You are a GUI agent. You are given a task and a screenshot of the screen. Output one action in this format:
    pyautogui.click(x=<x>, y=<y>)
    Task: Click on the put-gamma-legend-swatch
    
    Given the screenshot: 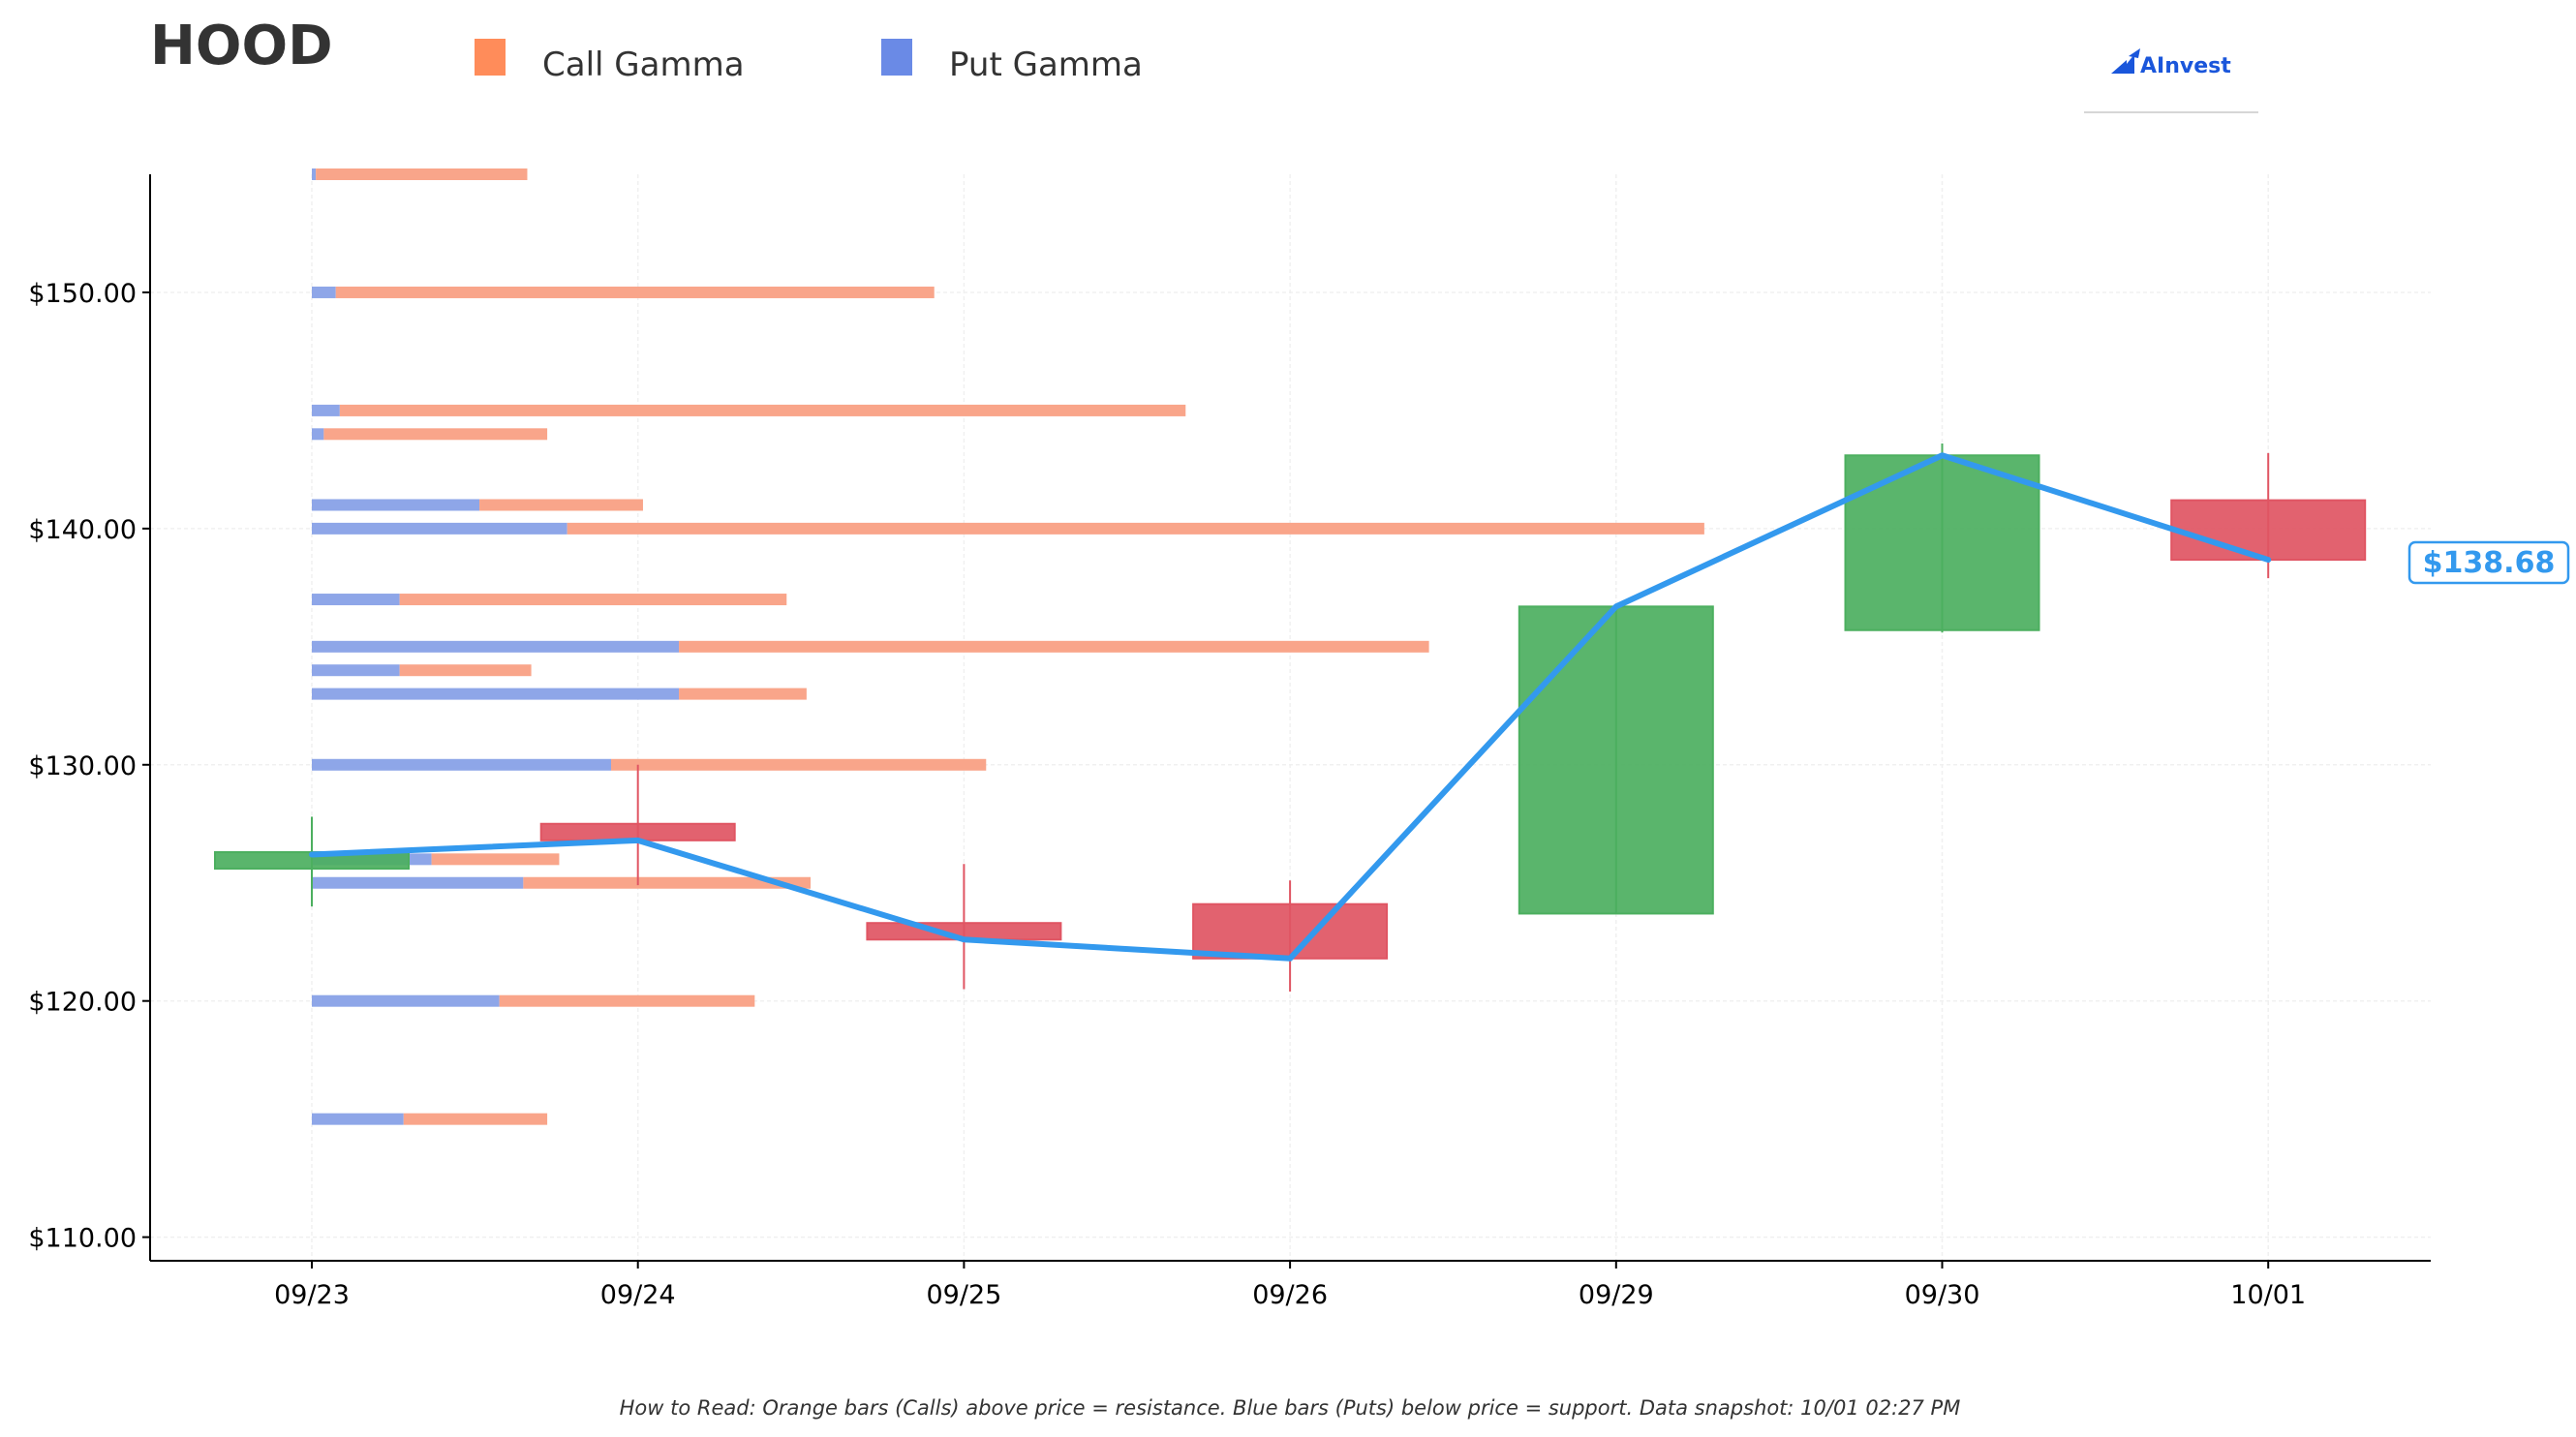 What is the action you would take?
    pyautogui.click(x=896, y=58)
    